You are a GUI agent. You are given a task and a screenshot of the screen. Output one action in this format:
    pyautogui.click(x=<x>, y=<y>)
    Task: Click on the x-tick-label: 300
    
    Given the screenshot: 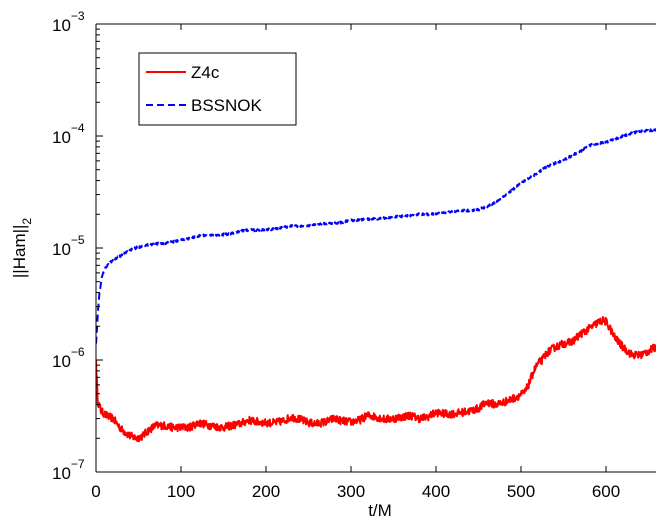 What is the action you would take?
    pyautogui.click(x=351, y=491)
    